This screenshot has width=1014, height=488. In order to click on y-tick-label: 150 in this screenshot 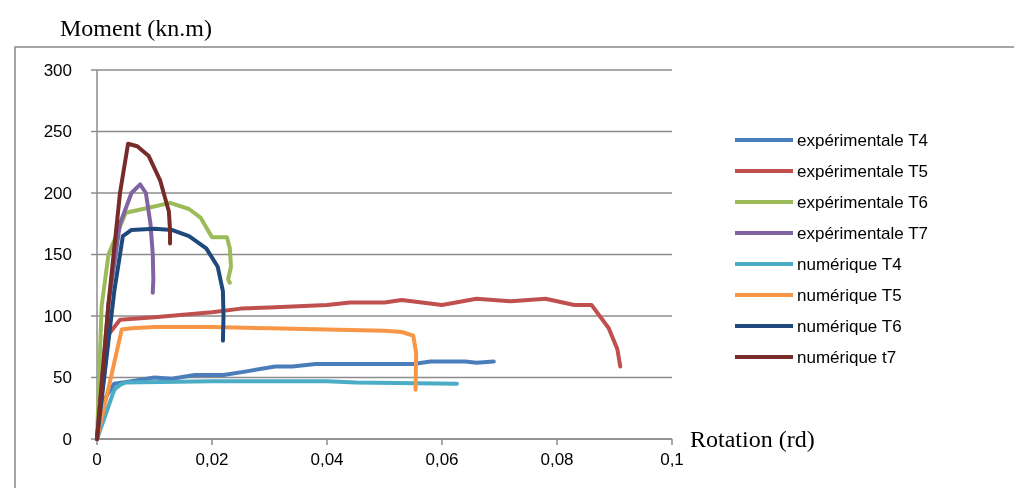, I will do `click(57, 255)`.